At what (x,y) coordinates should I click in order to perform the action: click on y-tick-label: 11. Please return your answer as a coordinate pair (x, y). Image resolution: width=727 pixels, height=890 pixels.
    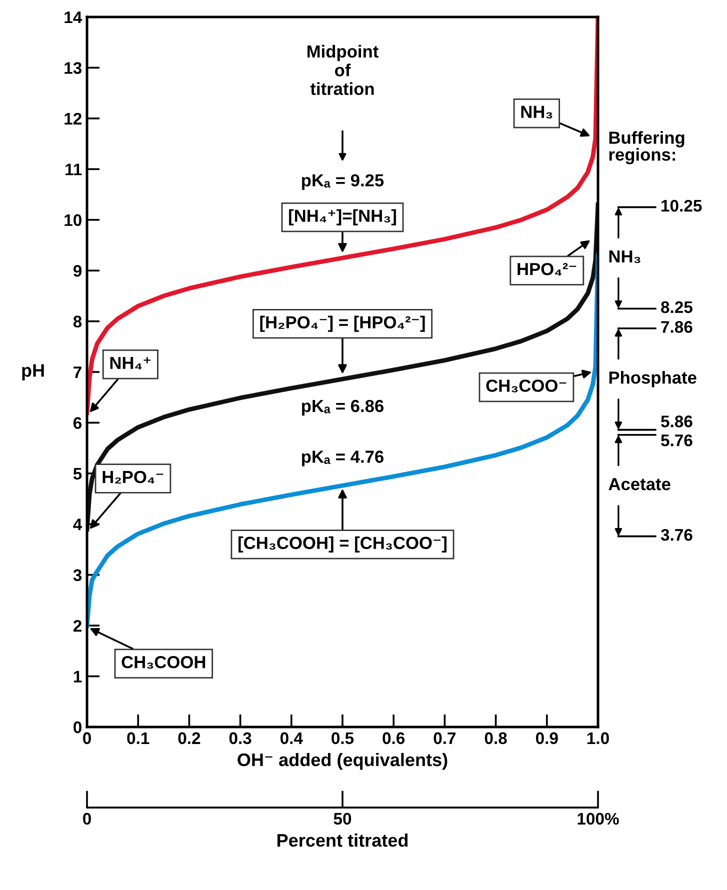
    Looking at the image, I should click on (74, 170).